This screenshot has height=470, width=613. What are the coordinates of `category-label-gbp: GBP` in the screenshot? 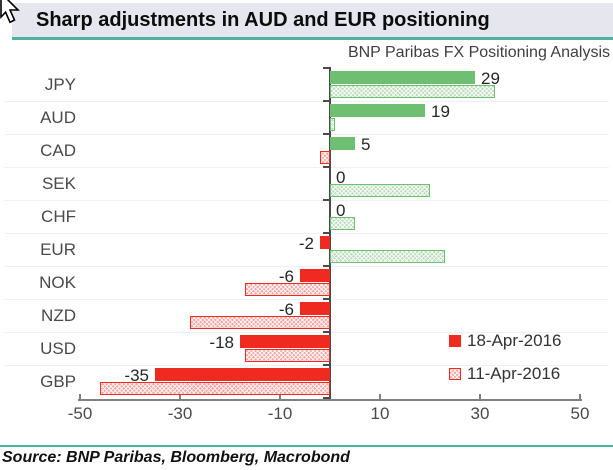 It's located at (58, 381).